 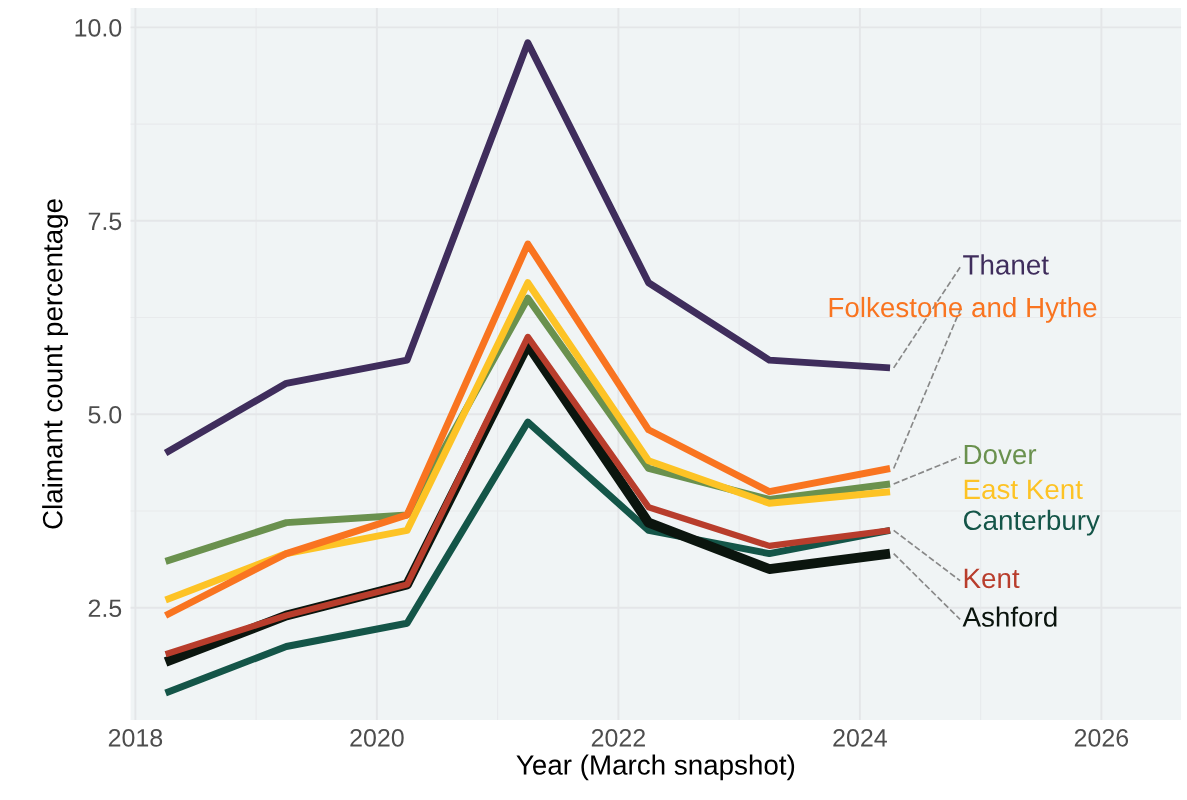 What do you see at coordinates (105, 608) in the screenshot?
I see `y-tick-label: 2.5` at bounding box center [105, 608].